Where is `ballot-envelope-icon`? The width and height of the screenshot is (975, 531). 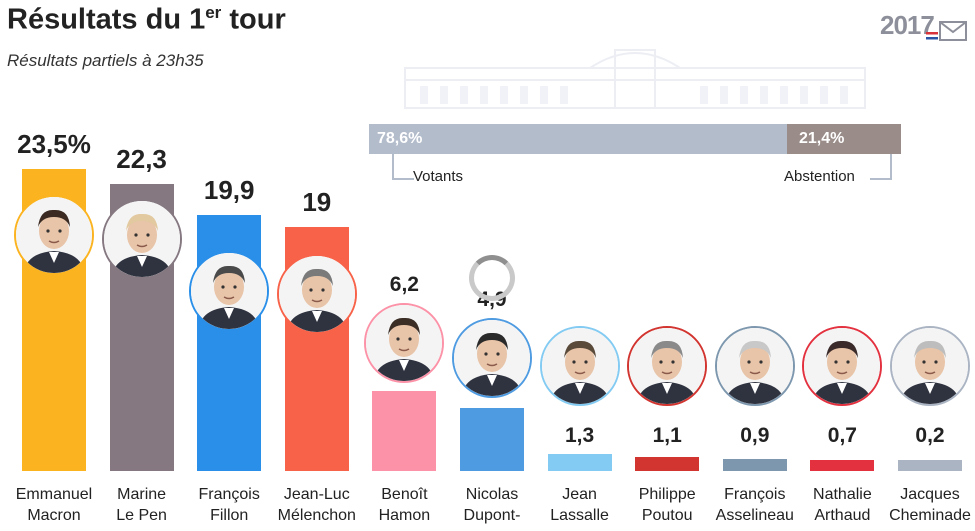 ballot-envelope-icon is located at coordinates (946, 31).